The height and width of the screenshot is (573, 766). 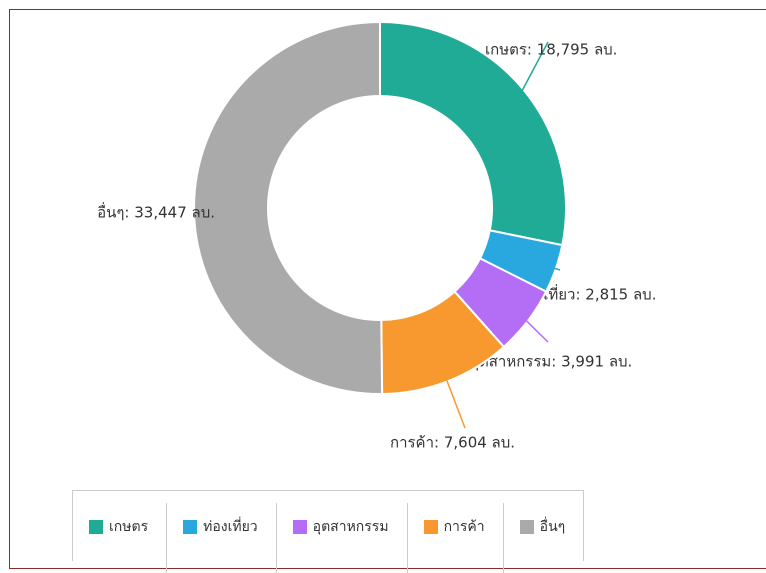 What do you see at coordinates (156, 212) in the screenshot?
I see `data-label: อื่นๆ: 33,447 ลบ.` at bounding box center [156, 212].